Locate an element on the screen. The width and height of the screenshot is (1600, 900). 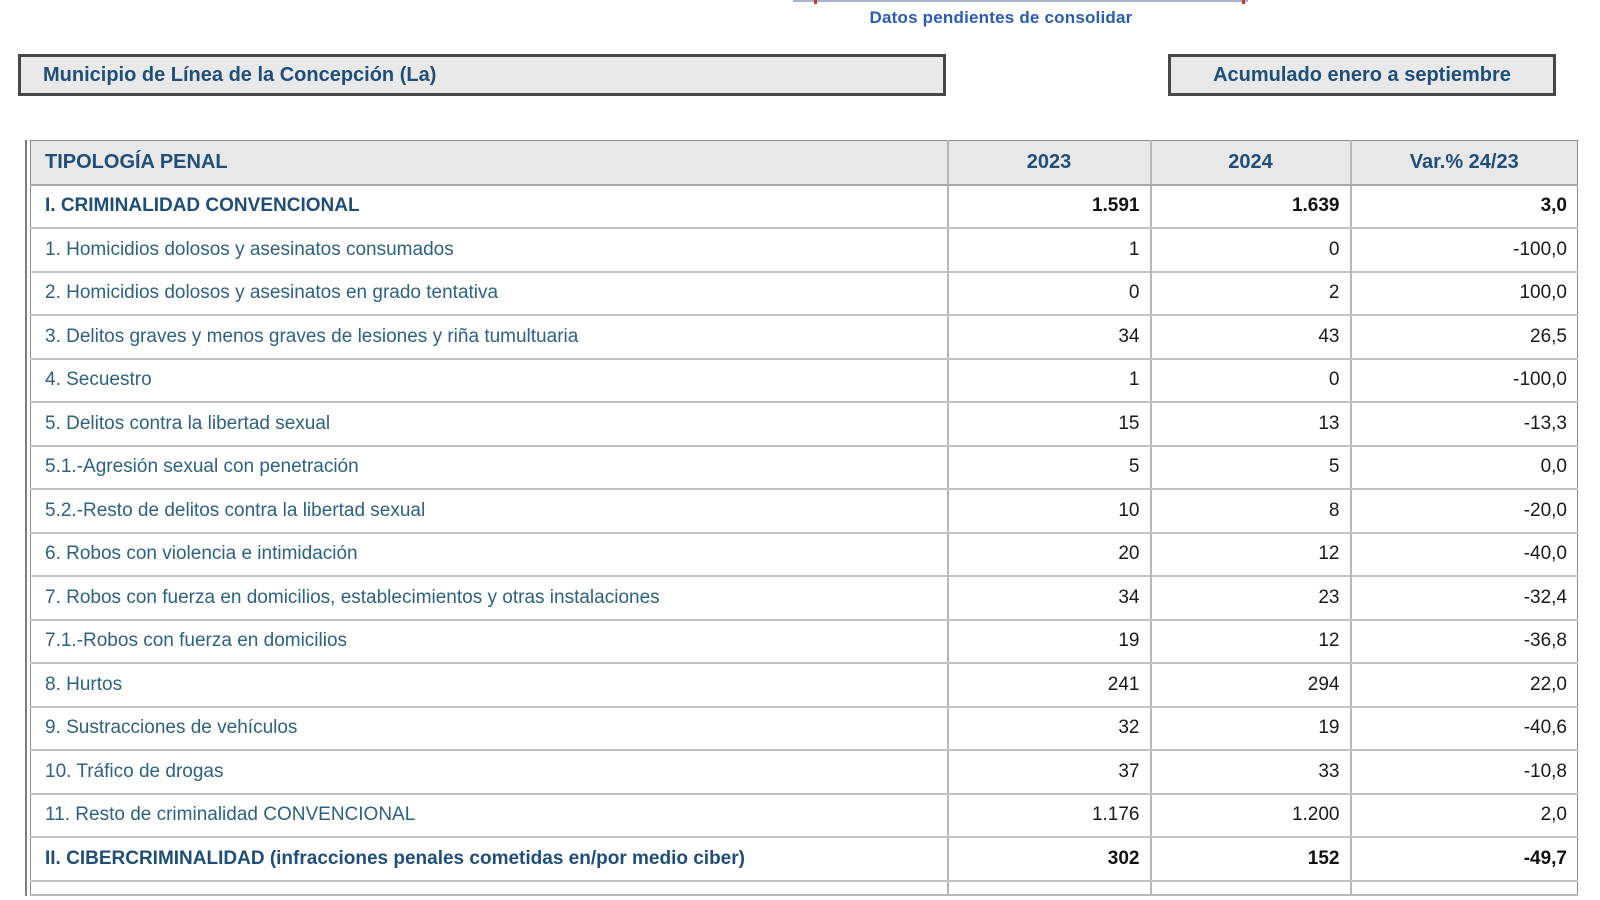
row-value-2024: 13 is located at coordinates (1251, 424).